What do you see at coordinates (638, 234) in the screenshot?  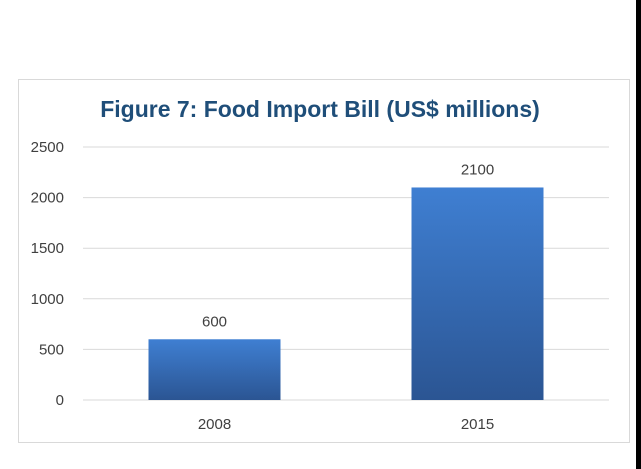 I see `right-edge-border` at bounding box center [638, 234].